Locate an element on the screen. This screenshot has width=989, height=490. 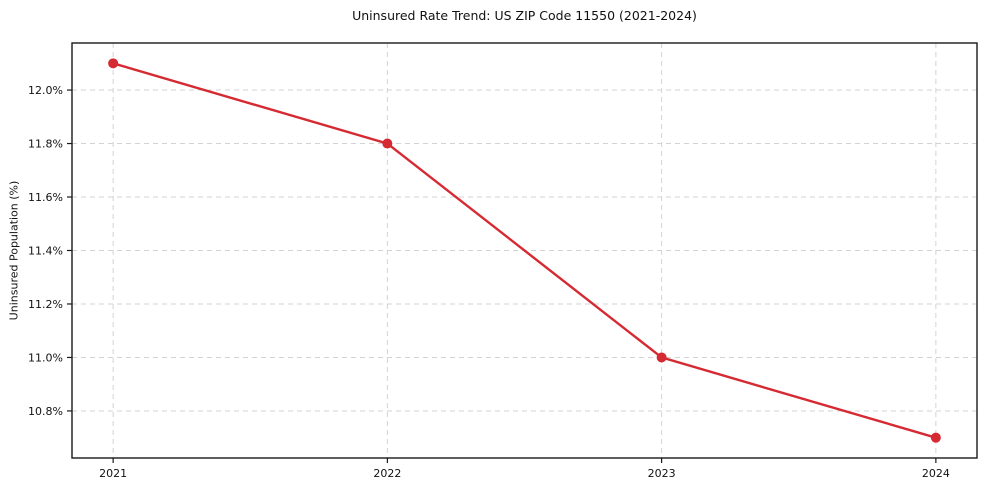
y-tick-label: 11.2% is located at coordinates (45, 304).